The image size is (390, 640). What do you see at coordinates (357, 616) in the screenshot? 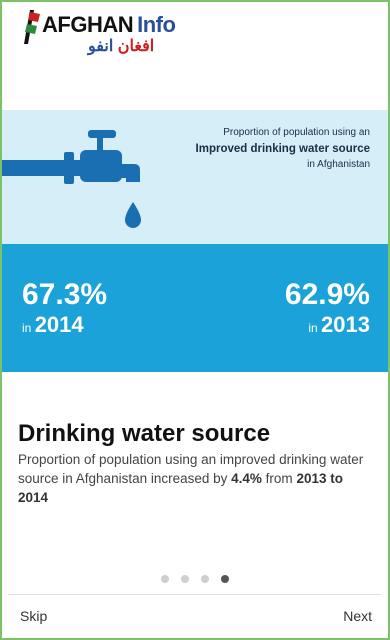
I see `next-button: Next` at bounding box center [357, 616].